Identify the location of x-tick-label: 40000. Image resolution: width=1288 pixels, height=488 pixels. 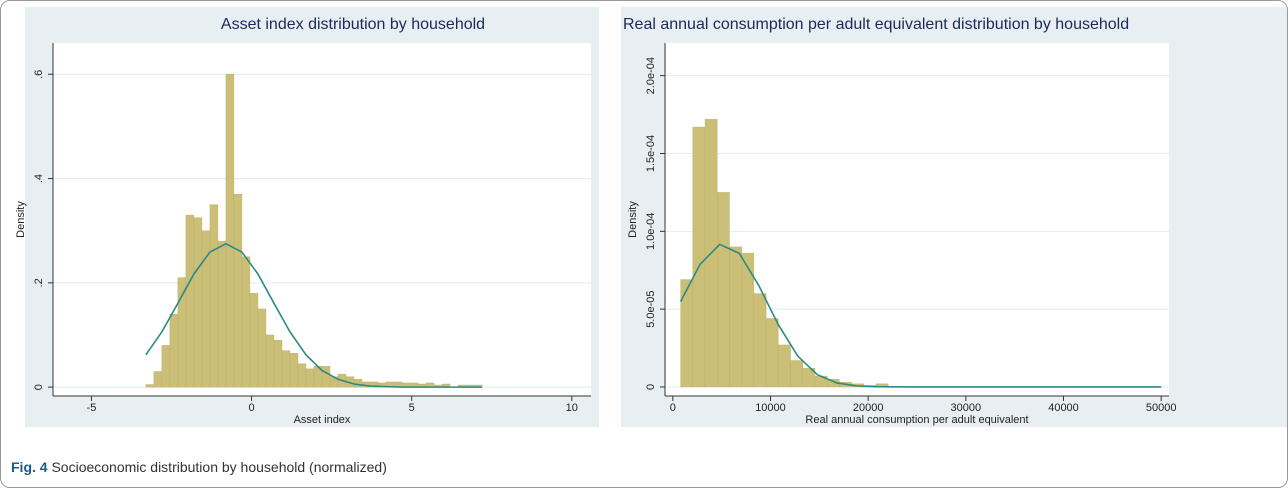
(1063, 408).